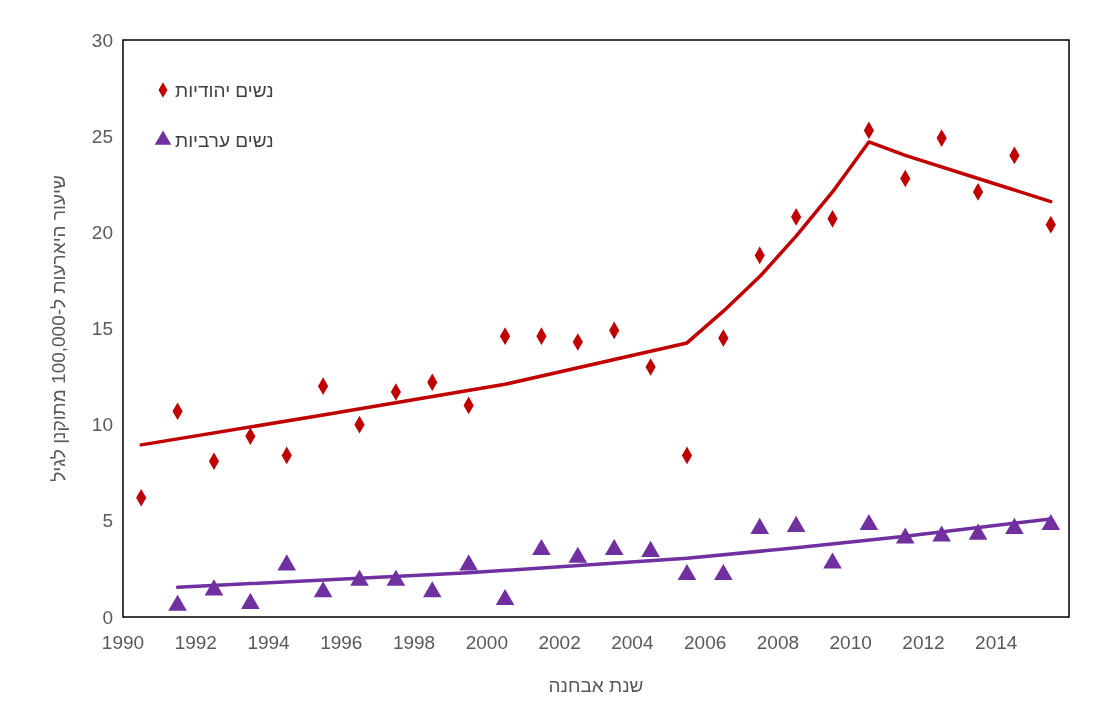 This screenshot has width=1104, height=726. Describe the element at coordinates (705, 642) in the screenshot. I see `x-tick-label: 2006` at that location.